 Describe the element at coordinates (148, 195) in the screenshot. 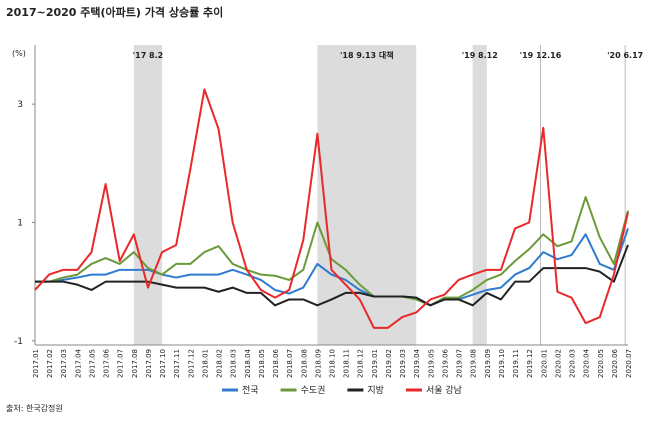

I see `event-band` at that location.